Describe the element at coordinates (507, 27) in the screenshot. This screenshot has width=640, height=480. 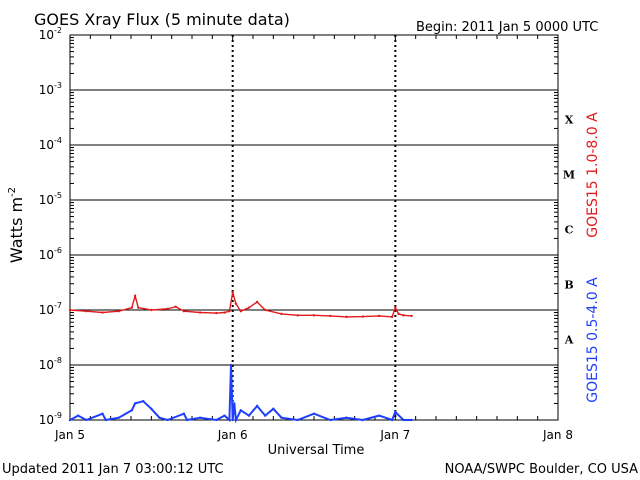
I see `begin-time: Begin: 2011 Jan 5 0000 UTC` at that location.